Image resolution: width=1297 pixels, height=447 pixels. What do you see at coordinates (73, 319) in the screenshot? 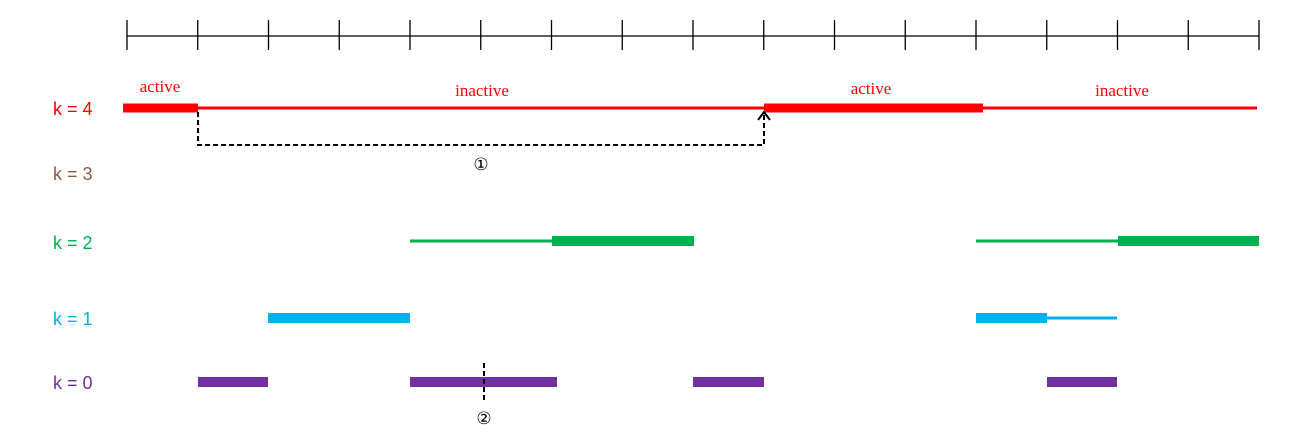
I see `row-label: k = 1` at bounding box center [73, 319].